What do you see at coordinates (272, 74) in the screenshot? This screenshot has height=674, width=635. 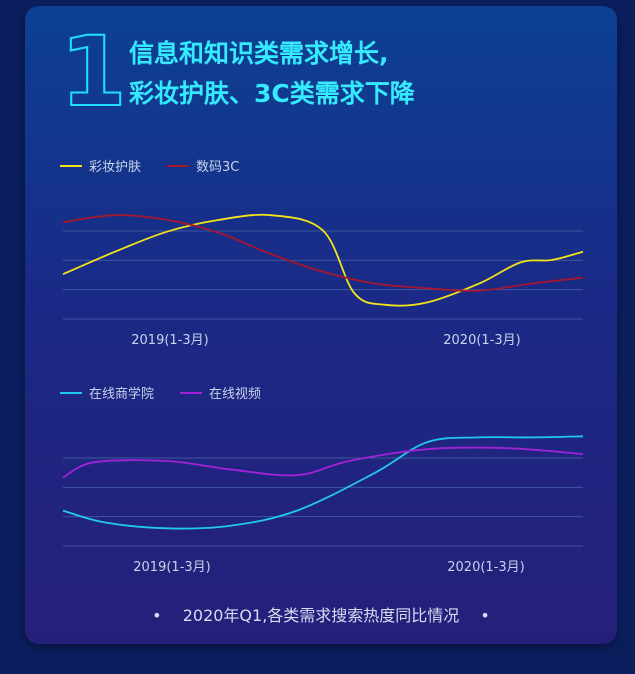 I see `section-title: 信息和知识类需求增长, 彩妆护肤、3C类需求下降` at bounding box center [272, 74].